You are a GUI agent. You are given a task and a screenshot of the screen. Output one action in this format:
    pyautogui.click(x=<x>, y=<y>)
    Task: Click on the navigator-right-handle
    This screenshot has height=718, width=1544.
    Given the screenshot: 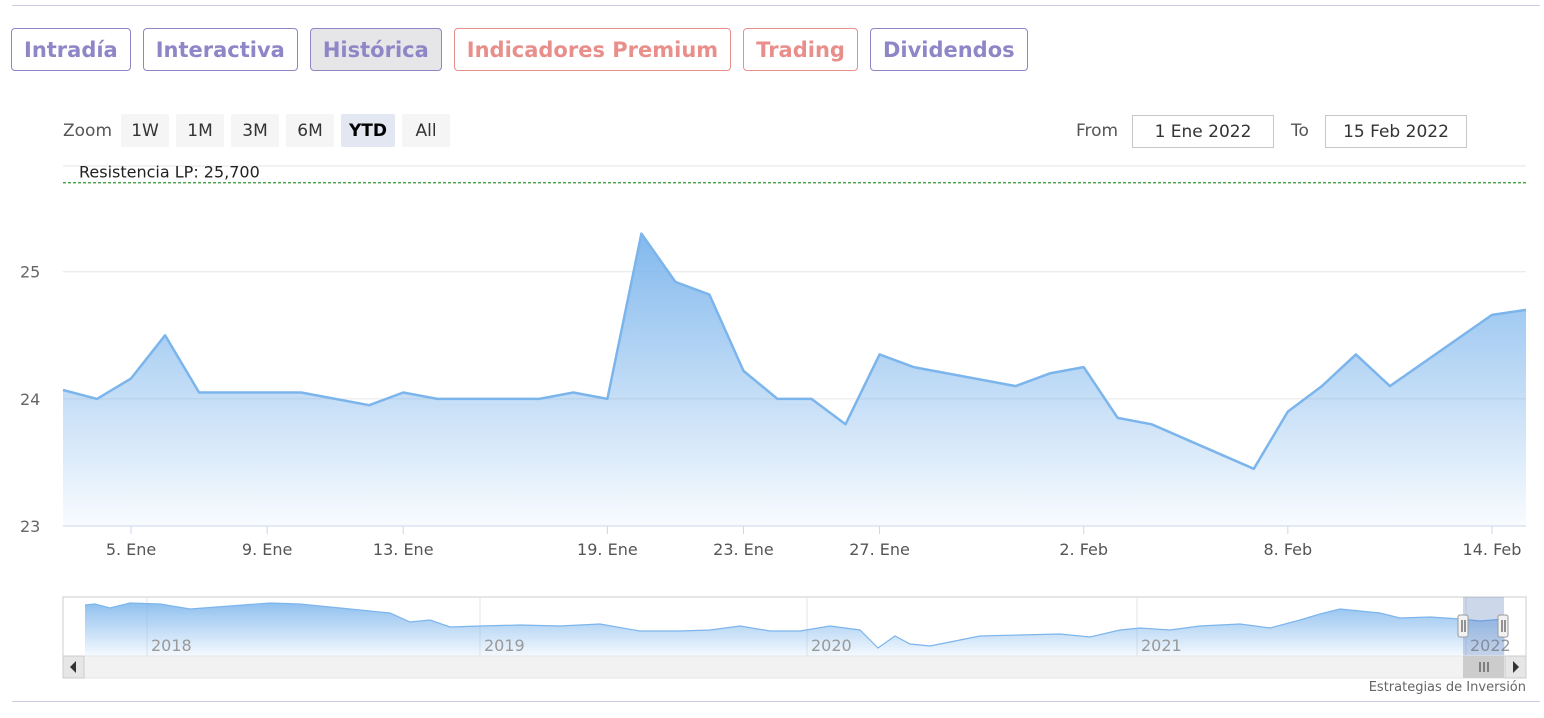 What is the action you would take?
    pyautogui.click(x=1503, y=626)
    